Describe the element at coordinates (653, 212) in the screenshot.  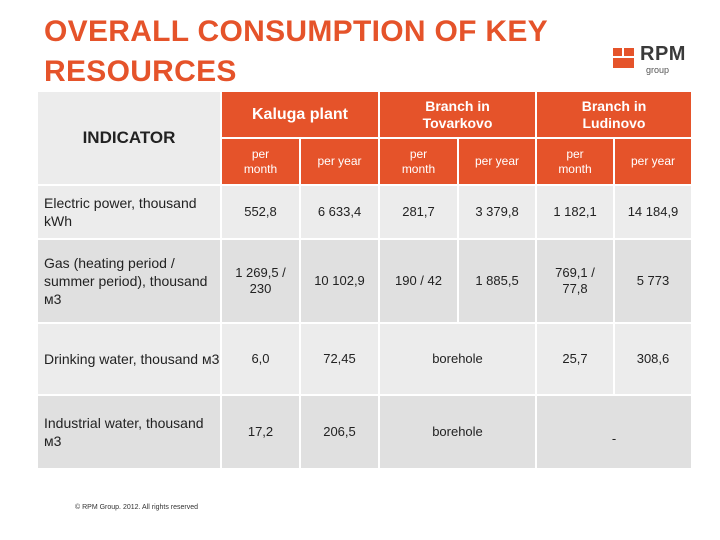
I see `table-cell: 14 184,9` at that location.